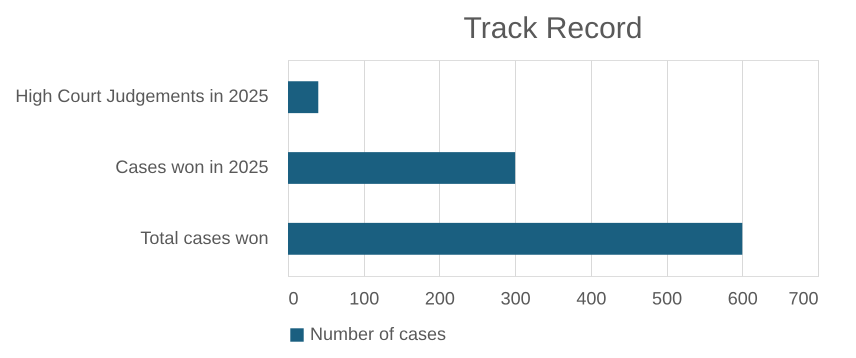 This screenshot has width=856, height=358. What do you see at coordinates (293, 298) in the screenshot?
I see `x-tick-label: 0` at bounding box center [293, 298].